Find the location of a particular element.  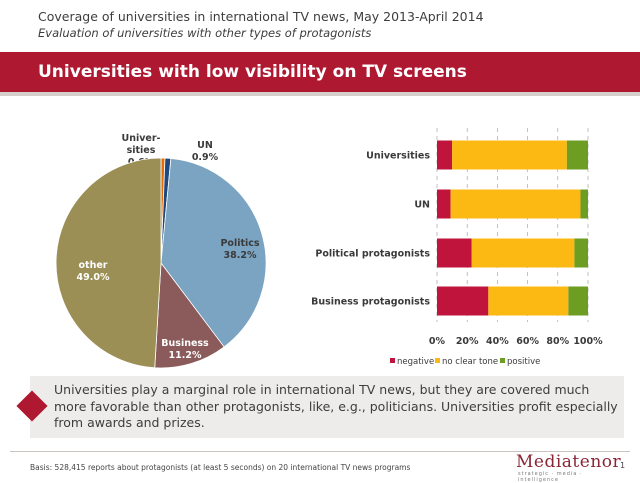

x-tick-label: 20% is located at coordinates (467, 341).